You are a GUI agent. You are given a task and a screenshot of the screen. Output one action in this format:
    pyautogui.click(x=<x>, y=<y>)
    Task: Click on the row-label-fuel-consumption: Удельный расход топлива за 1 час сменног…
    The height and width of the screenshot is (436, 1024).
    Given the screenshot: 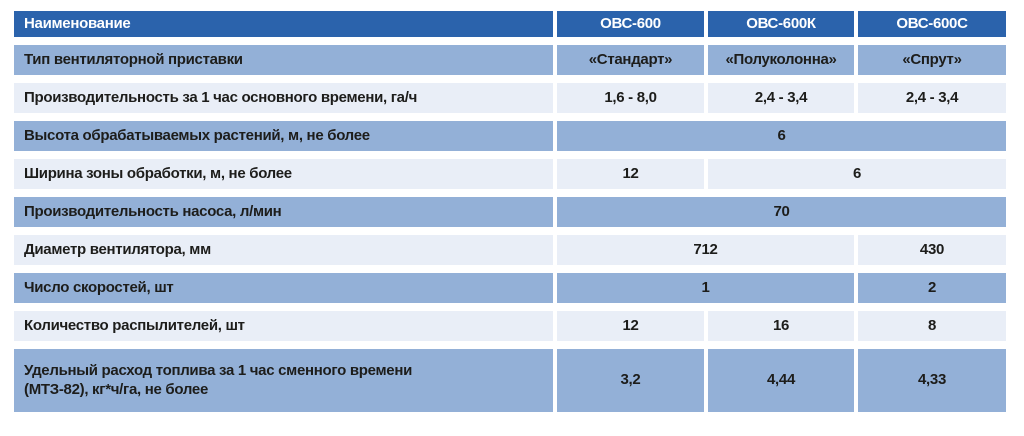 What is the action you would take?
    pyautogui.click(x=283, y=380)
    